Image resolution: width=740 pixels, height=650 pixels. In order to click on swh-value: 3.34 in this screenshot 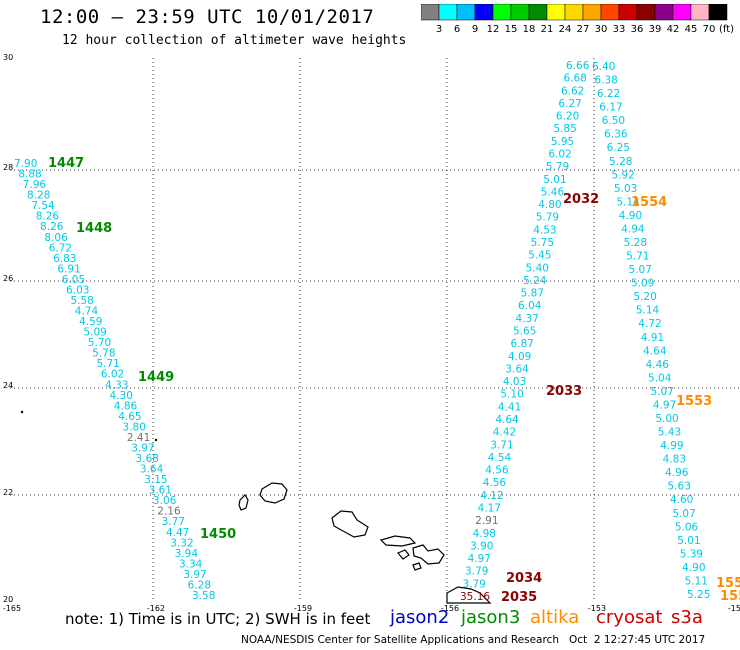, I will do `click(191, 564)`.